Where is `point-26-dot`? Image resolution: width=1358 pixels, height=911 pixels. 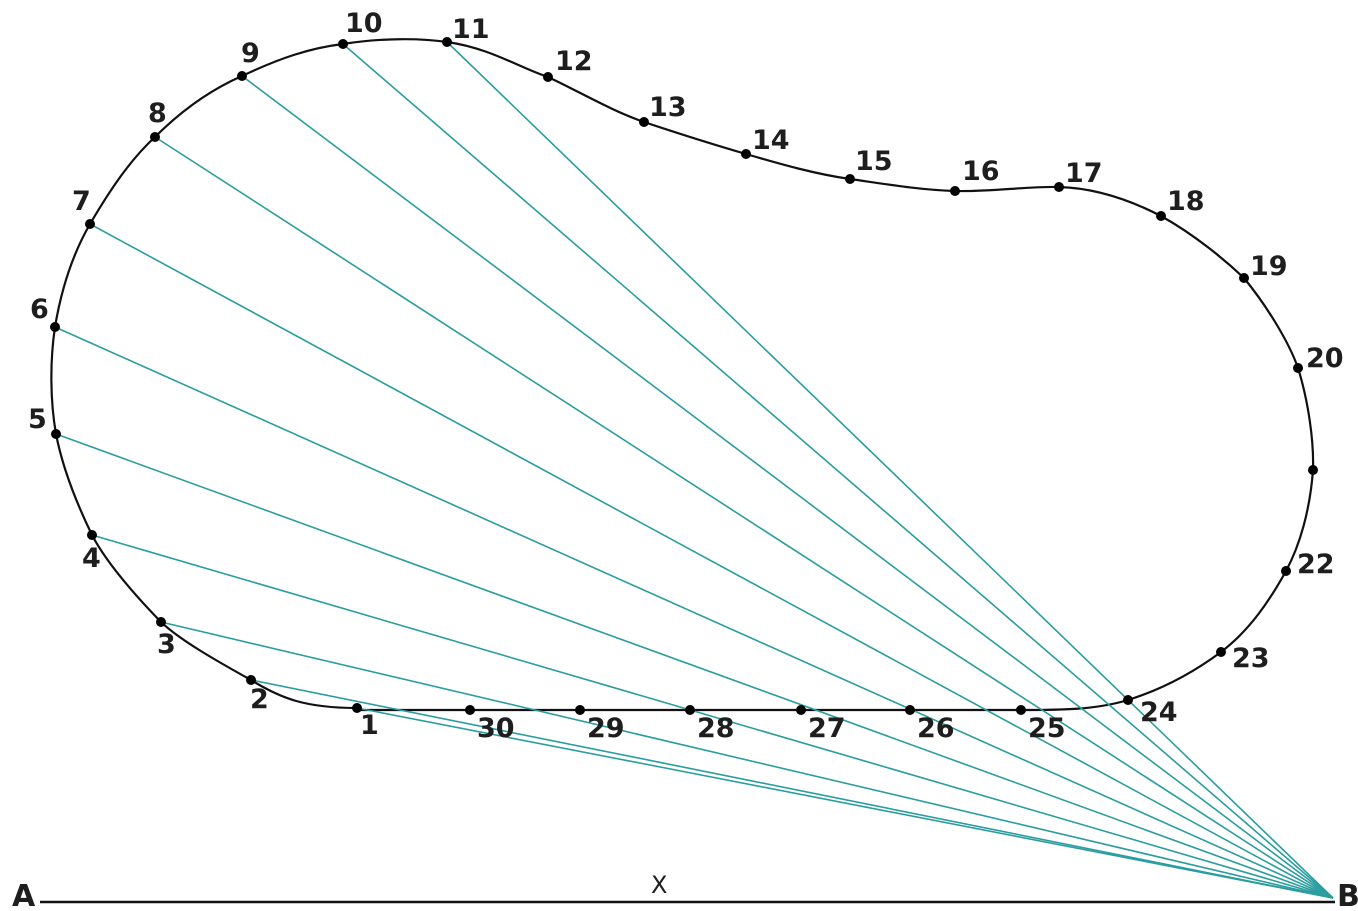 point-26-dot is located at coordinates (910, 710).